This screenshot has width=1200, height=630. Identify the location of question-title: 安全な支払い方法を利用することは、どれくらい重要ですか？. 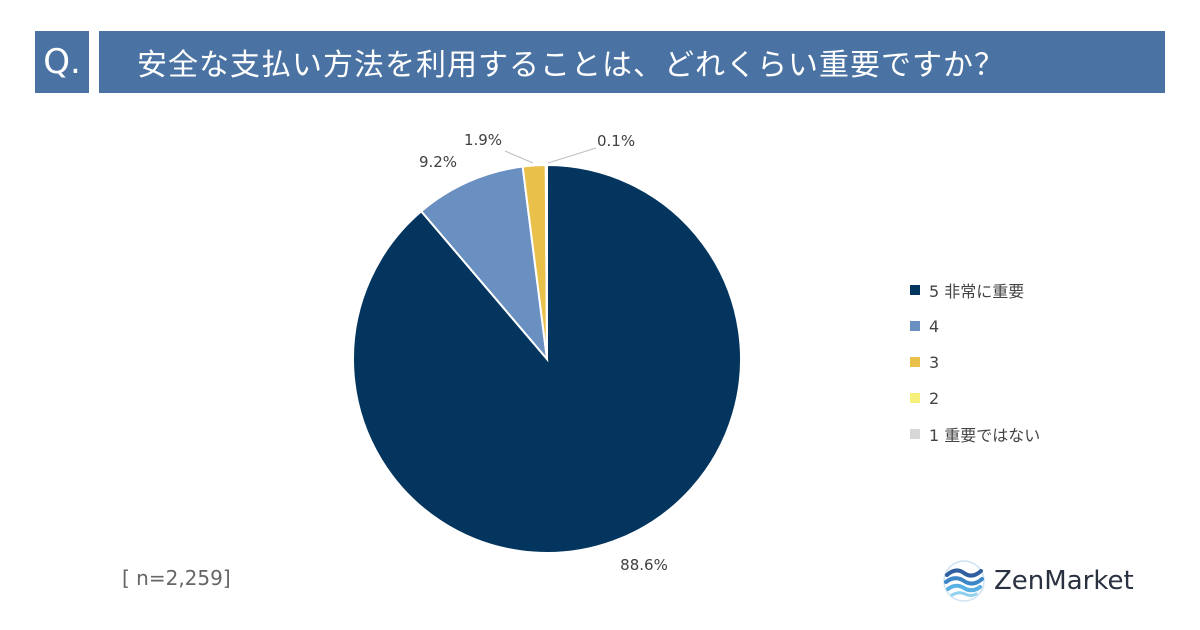
(632, 62).